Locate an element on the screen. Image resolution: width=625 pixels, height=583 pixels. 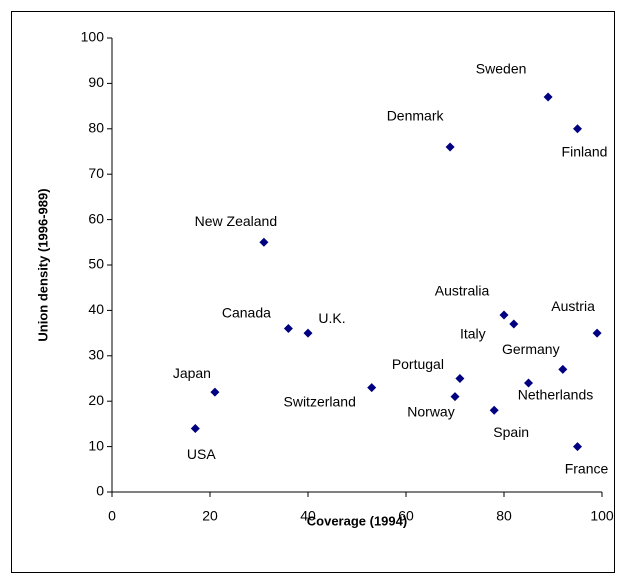
y-tick-label: 60 is located at coordinates (96, 218).